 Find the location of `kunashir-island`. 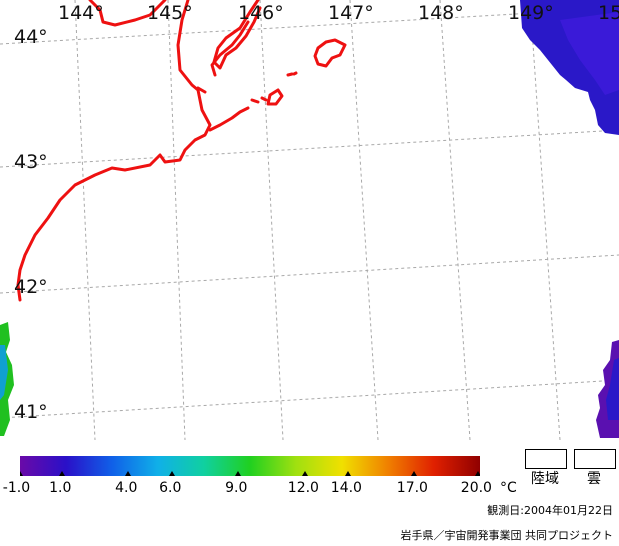

kunashir-island is located at coordinates (237, 35).